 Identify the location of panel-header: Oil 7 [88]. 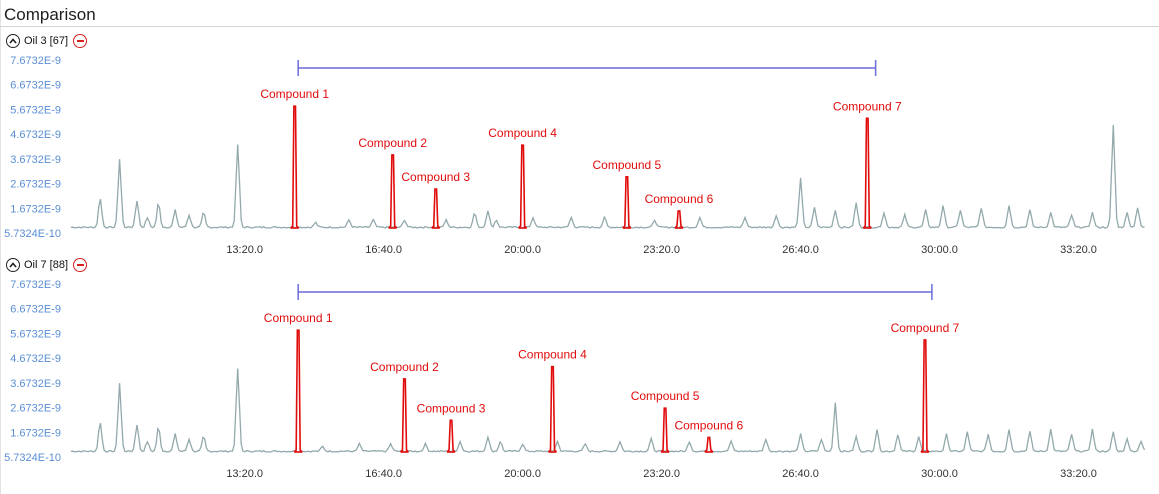
(47, 265).